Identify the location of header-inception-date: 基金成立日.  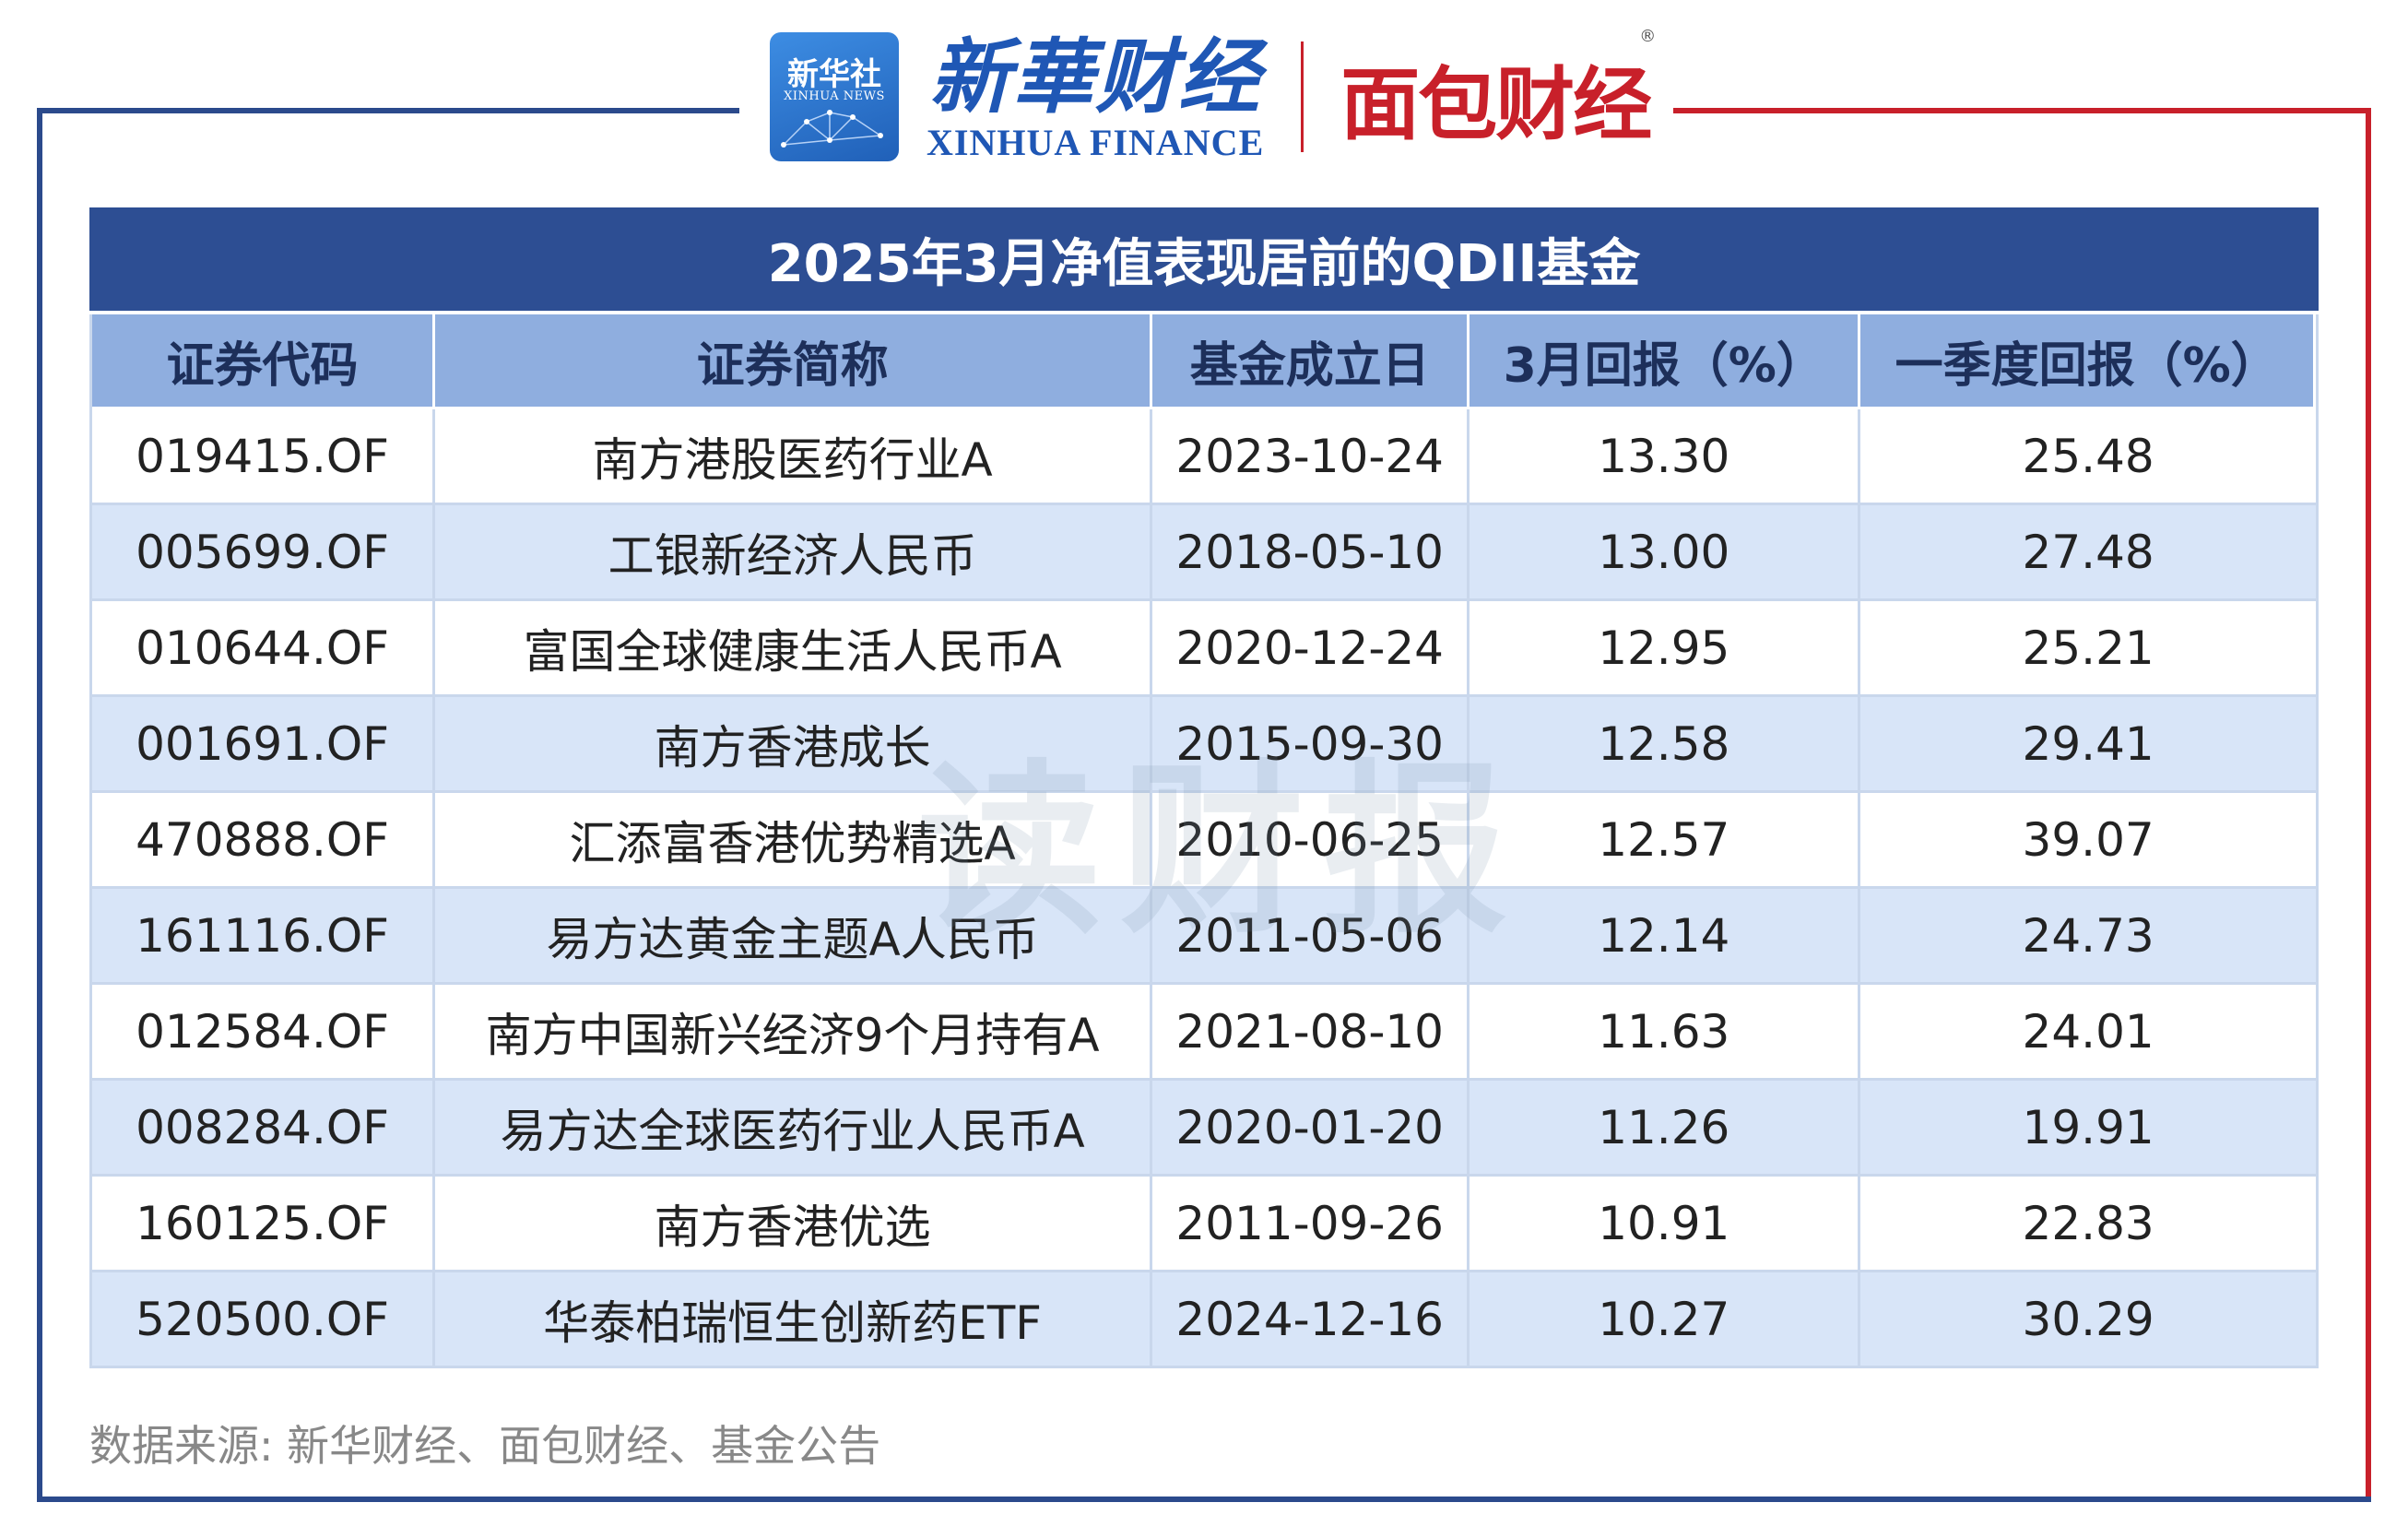
(1311, 361).